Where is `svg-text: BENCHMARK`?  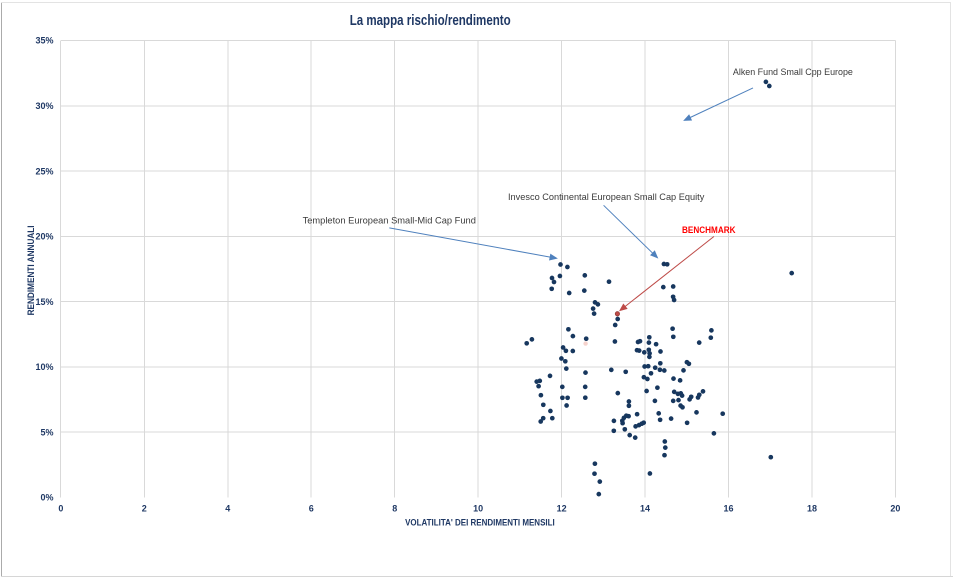 svg-text: BENCHMARK is located at coordinates (709, 230).